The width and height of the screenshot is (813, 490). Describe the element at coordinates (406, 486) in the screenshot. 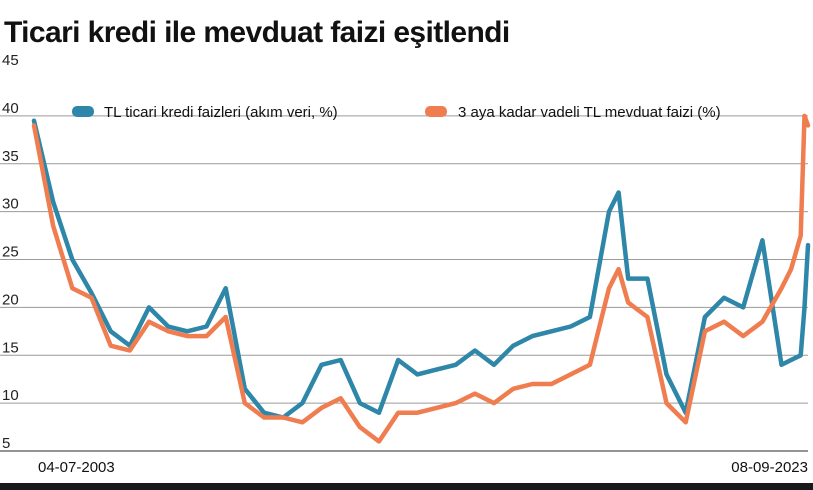

I see `bottom-bar` at that location.